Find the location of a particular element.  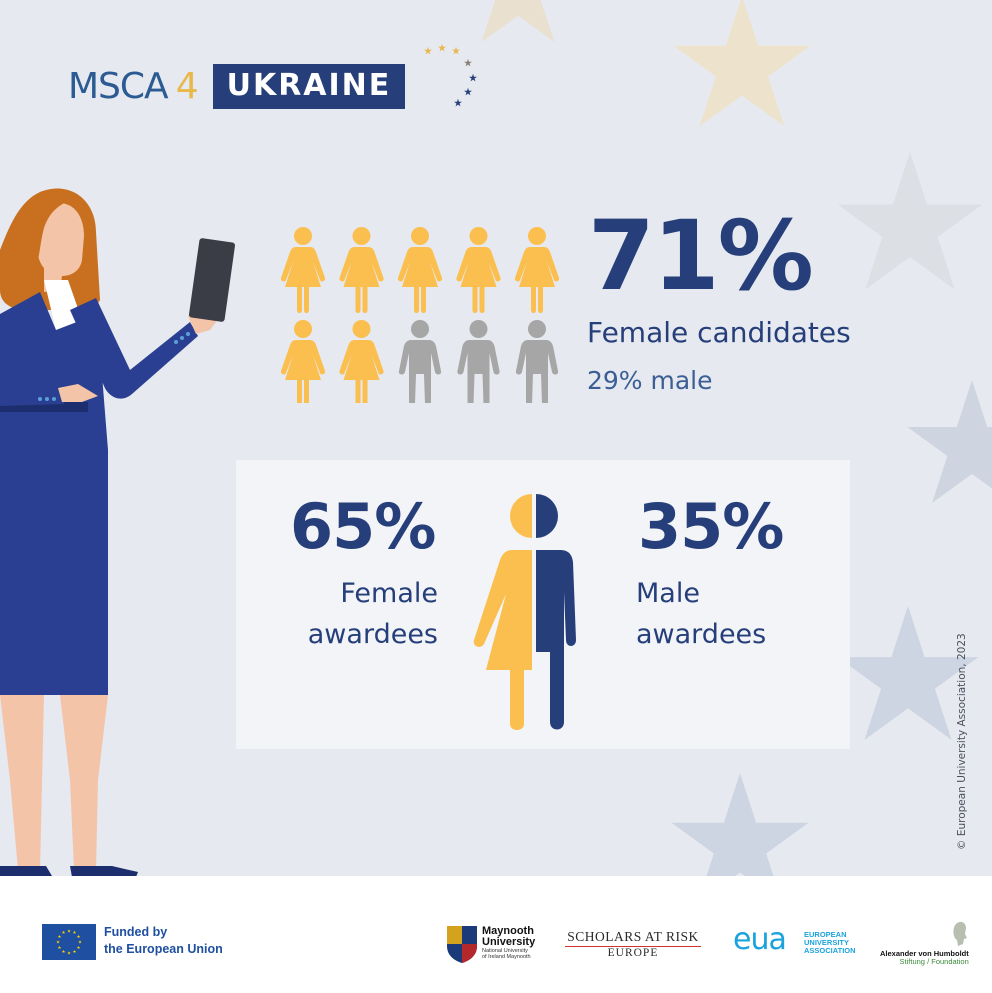

eua-line2: UNIVERSITY is located at coordinates (827, 942).